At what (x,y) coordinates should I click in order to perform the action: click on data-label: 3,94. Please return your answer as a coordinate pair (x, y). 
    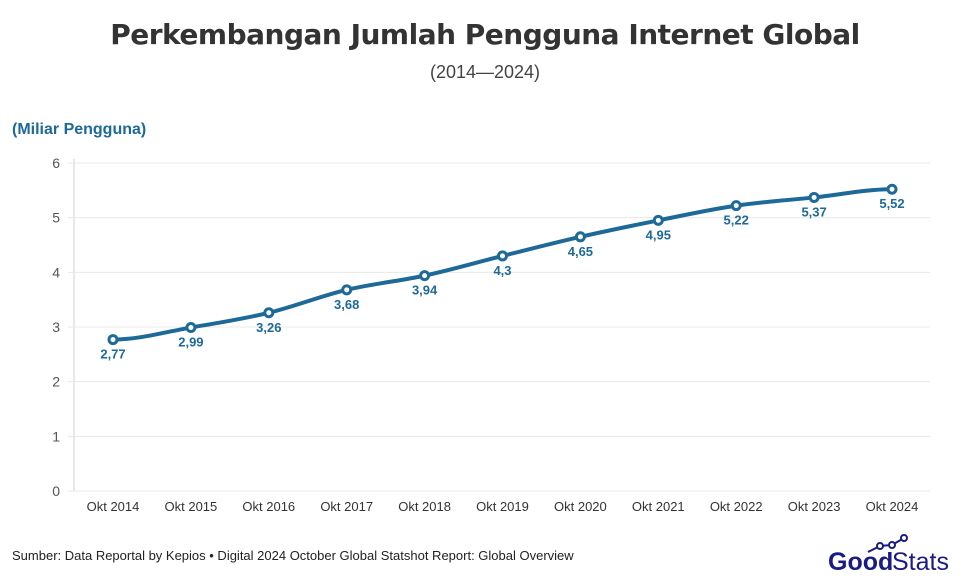
    Looking at the image, I should click on (425, 290).